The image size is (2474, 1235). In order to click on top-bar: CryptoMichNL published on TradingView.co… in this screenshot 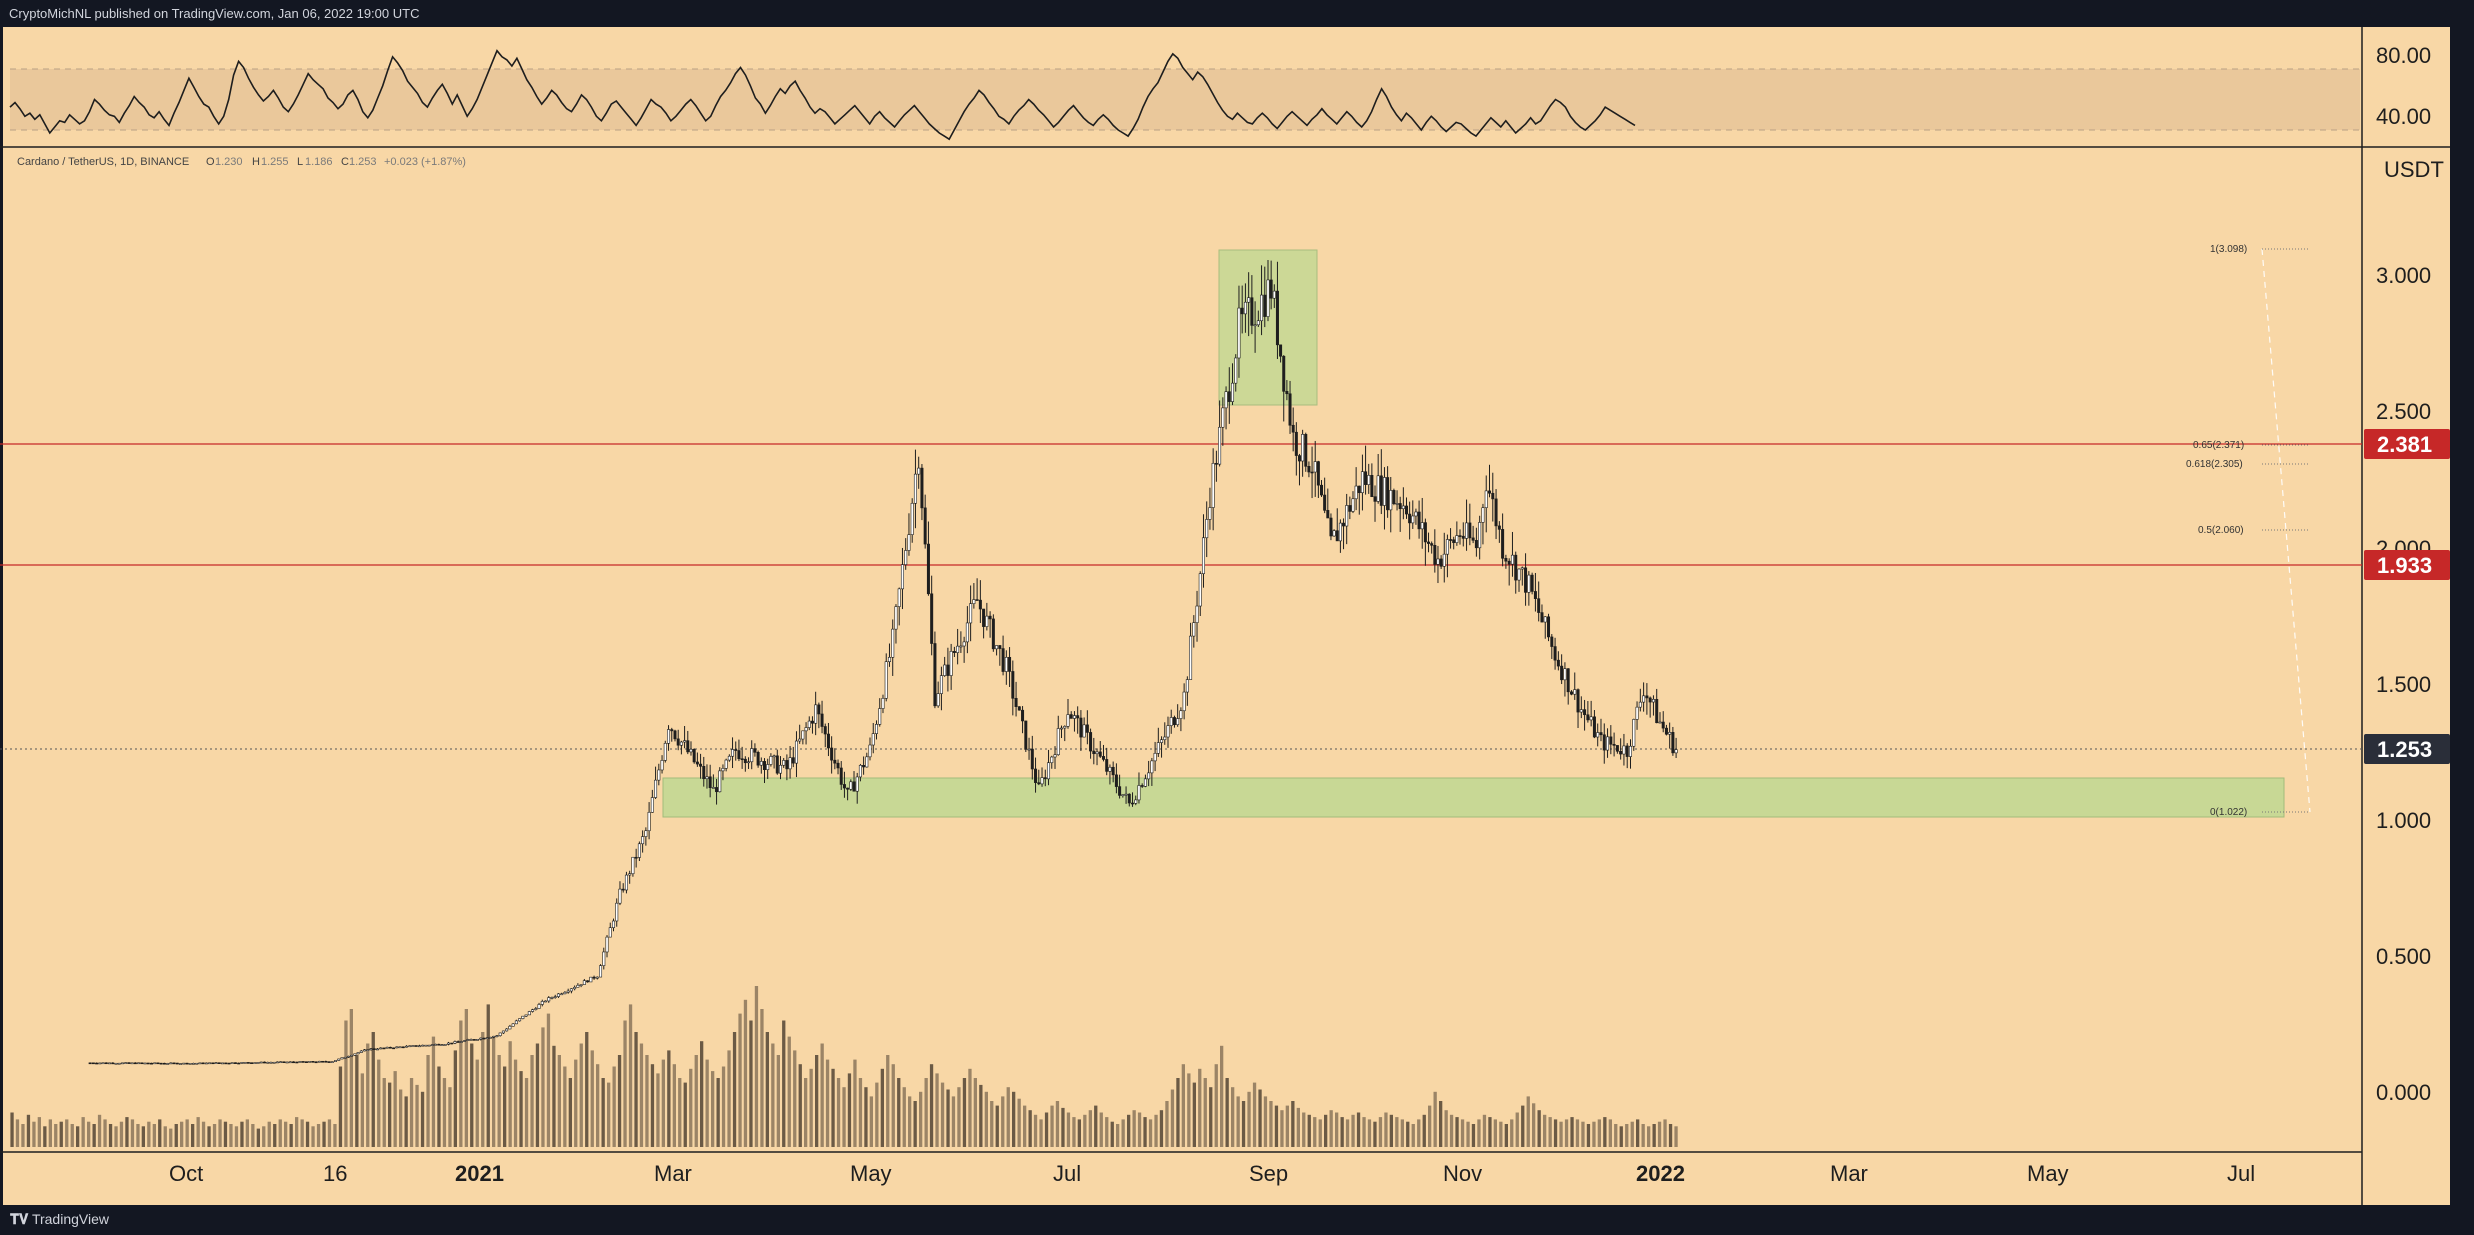, I will do `click(1237, 13)`.